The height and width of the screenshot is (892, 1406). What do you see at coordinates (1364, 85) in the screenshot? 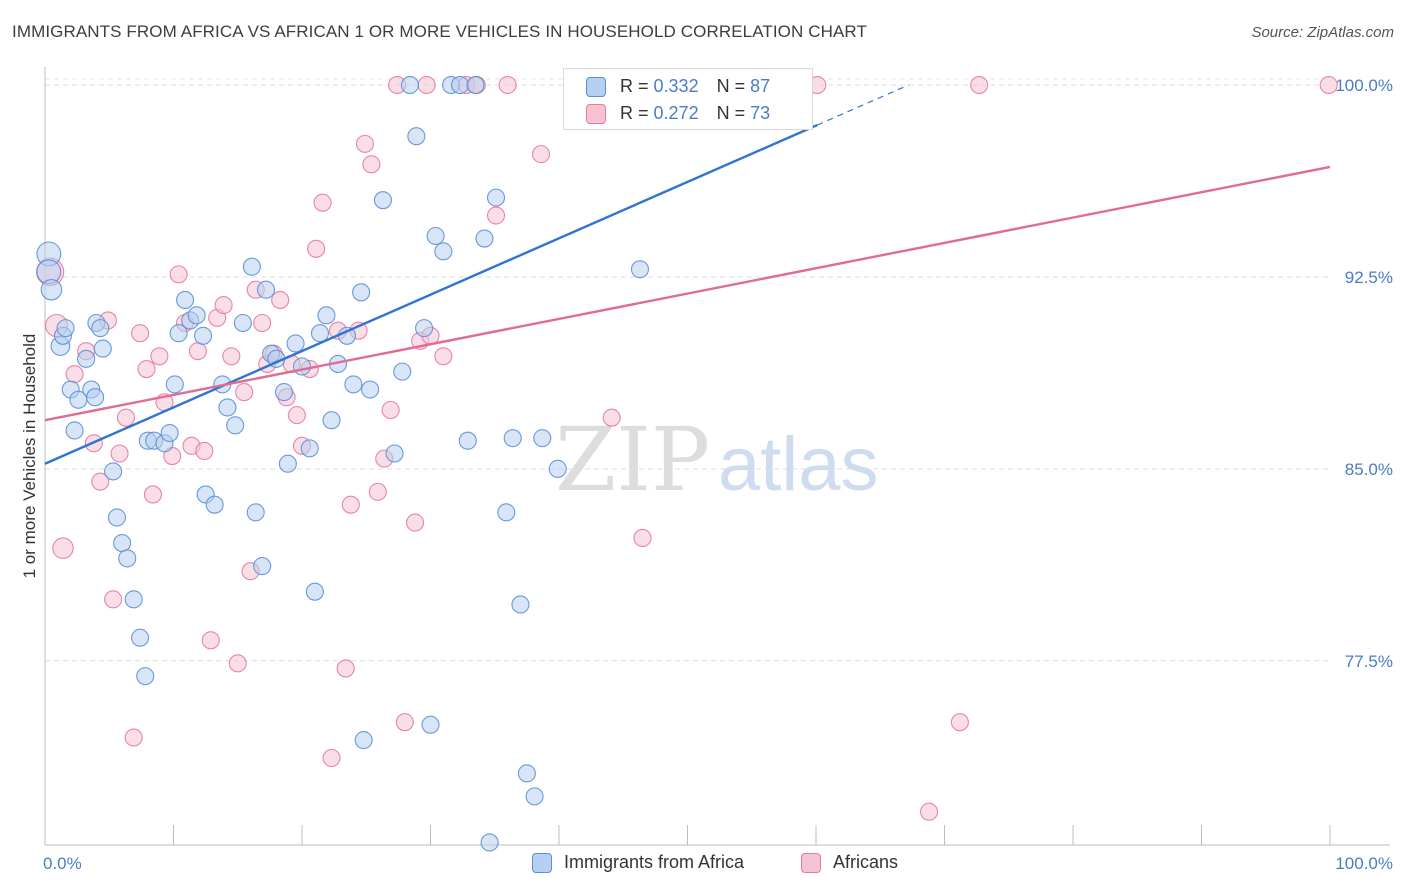
I see `y-tick-label: 100.0%` at bounding box center [1364, 85].